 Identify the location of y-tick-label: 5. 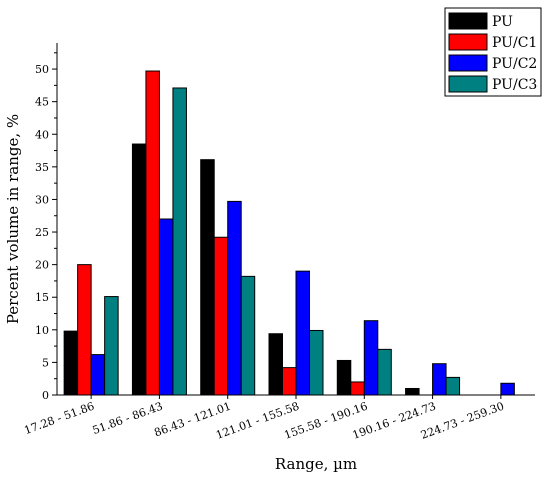
(45, 362).